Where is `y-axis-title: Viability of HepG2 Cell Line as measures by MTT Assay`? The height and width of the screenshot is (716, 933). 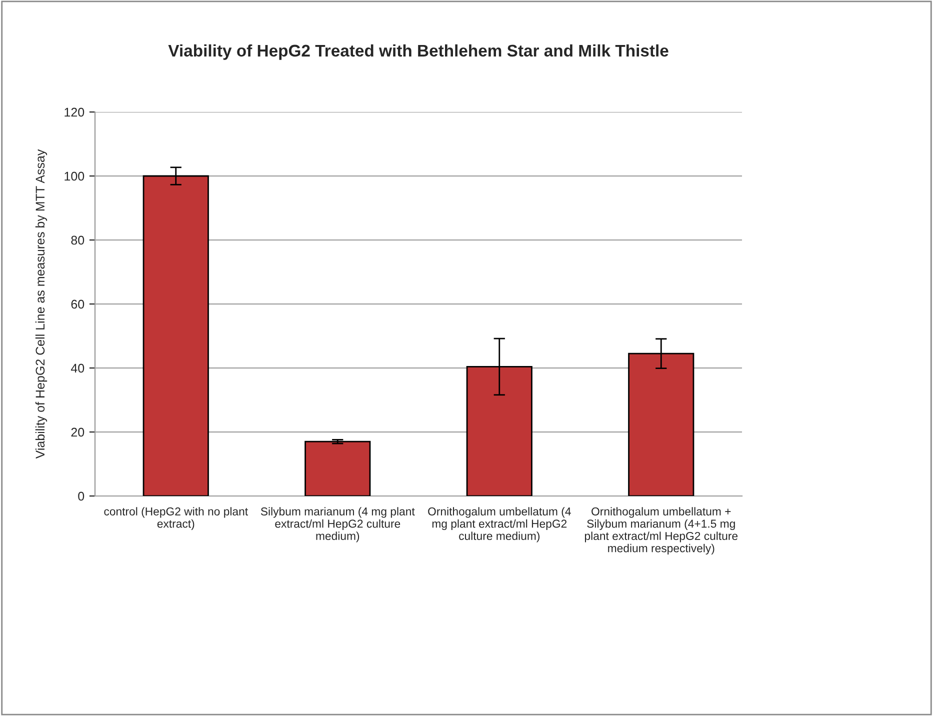
y-axis-title: Viability of HepG2 Cell Line as measures by MTT Assay is located at coordinates (41, 304).